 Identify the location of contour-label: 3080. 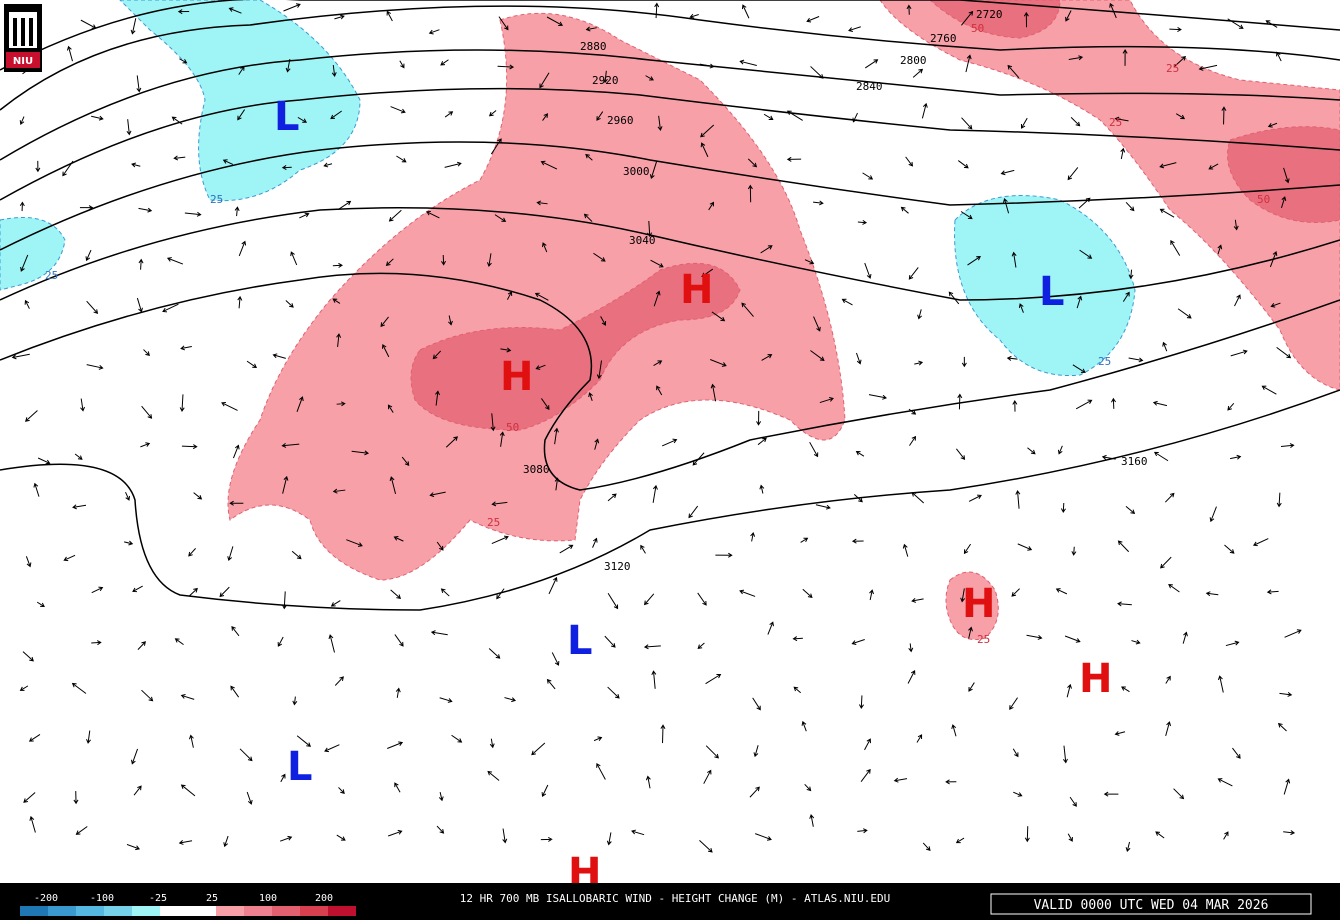
(536, 469).